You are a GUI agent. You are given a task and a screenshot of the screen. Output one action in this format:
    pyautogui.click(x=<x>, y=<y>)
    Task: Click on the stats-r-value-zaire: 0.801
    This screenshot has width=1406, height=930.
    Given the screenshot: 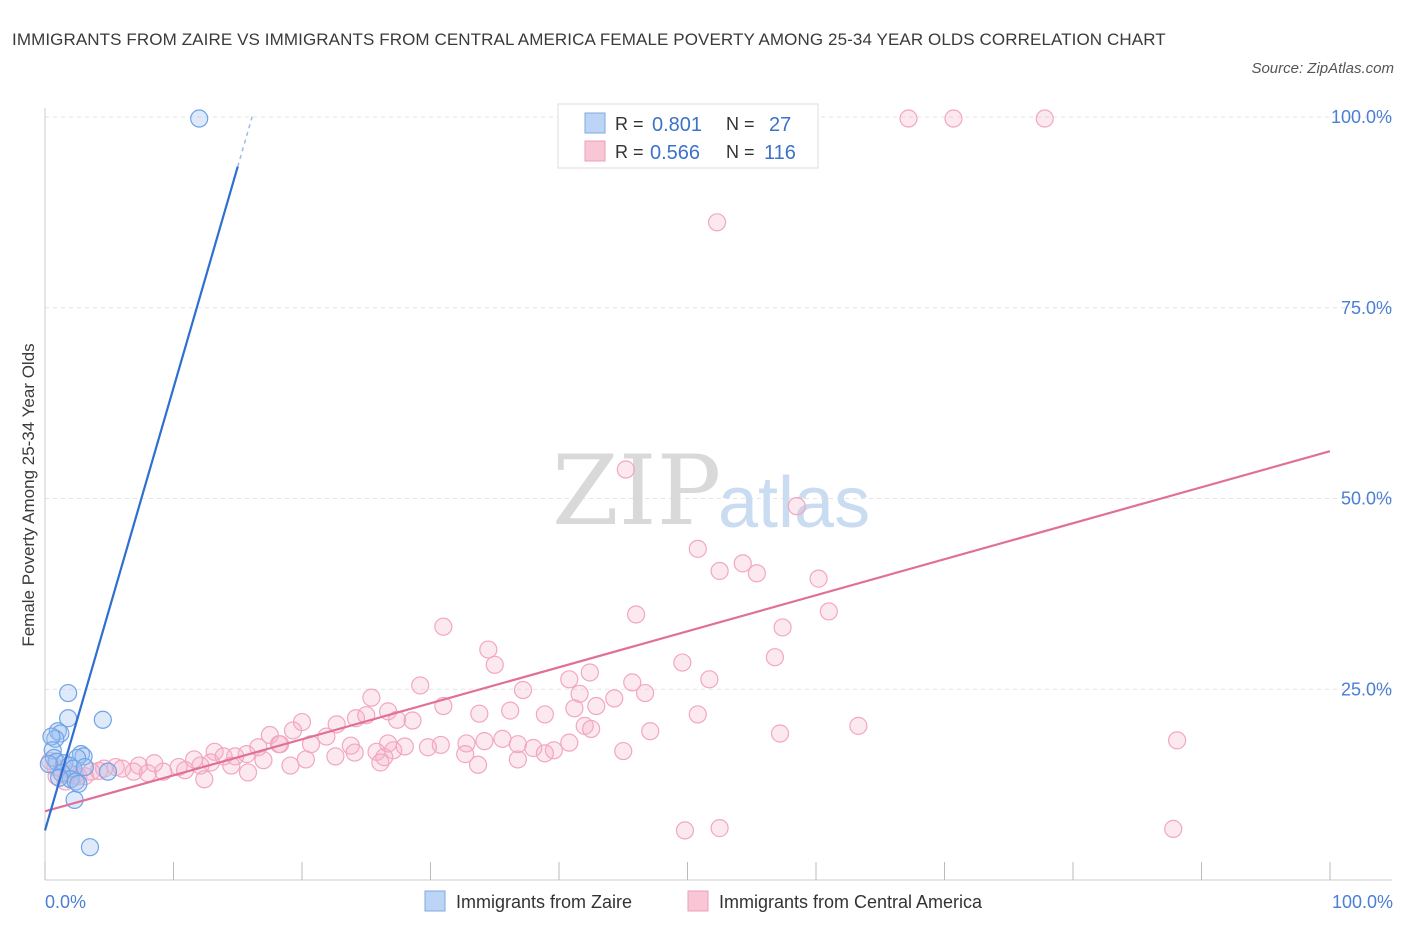 What is the action you would take?
    pyautogui.click(x=677, y=125)
    